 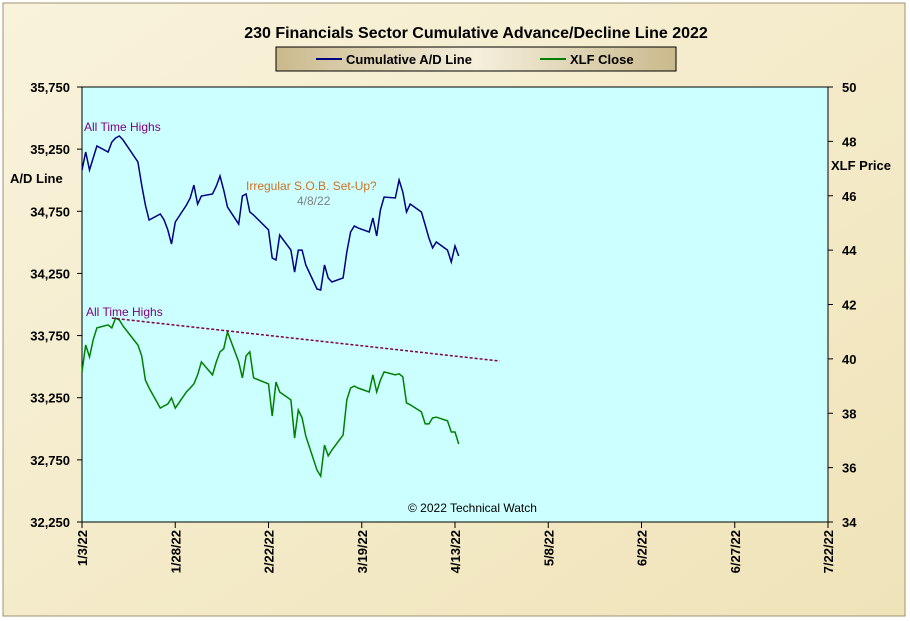 What do you see at coordinates (861, 165) in the screenshot?
I see `y2-axis-label: XLF Price` at bounding box center [861, 165].